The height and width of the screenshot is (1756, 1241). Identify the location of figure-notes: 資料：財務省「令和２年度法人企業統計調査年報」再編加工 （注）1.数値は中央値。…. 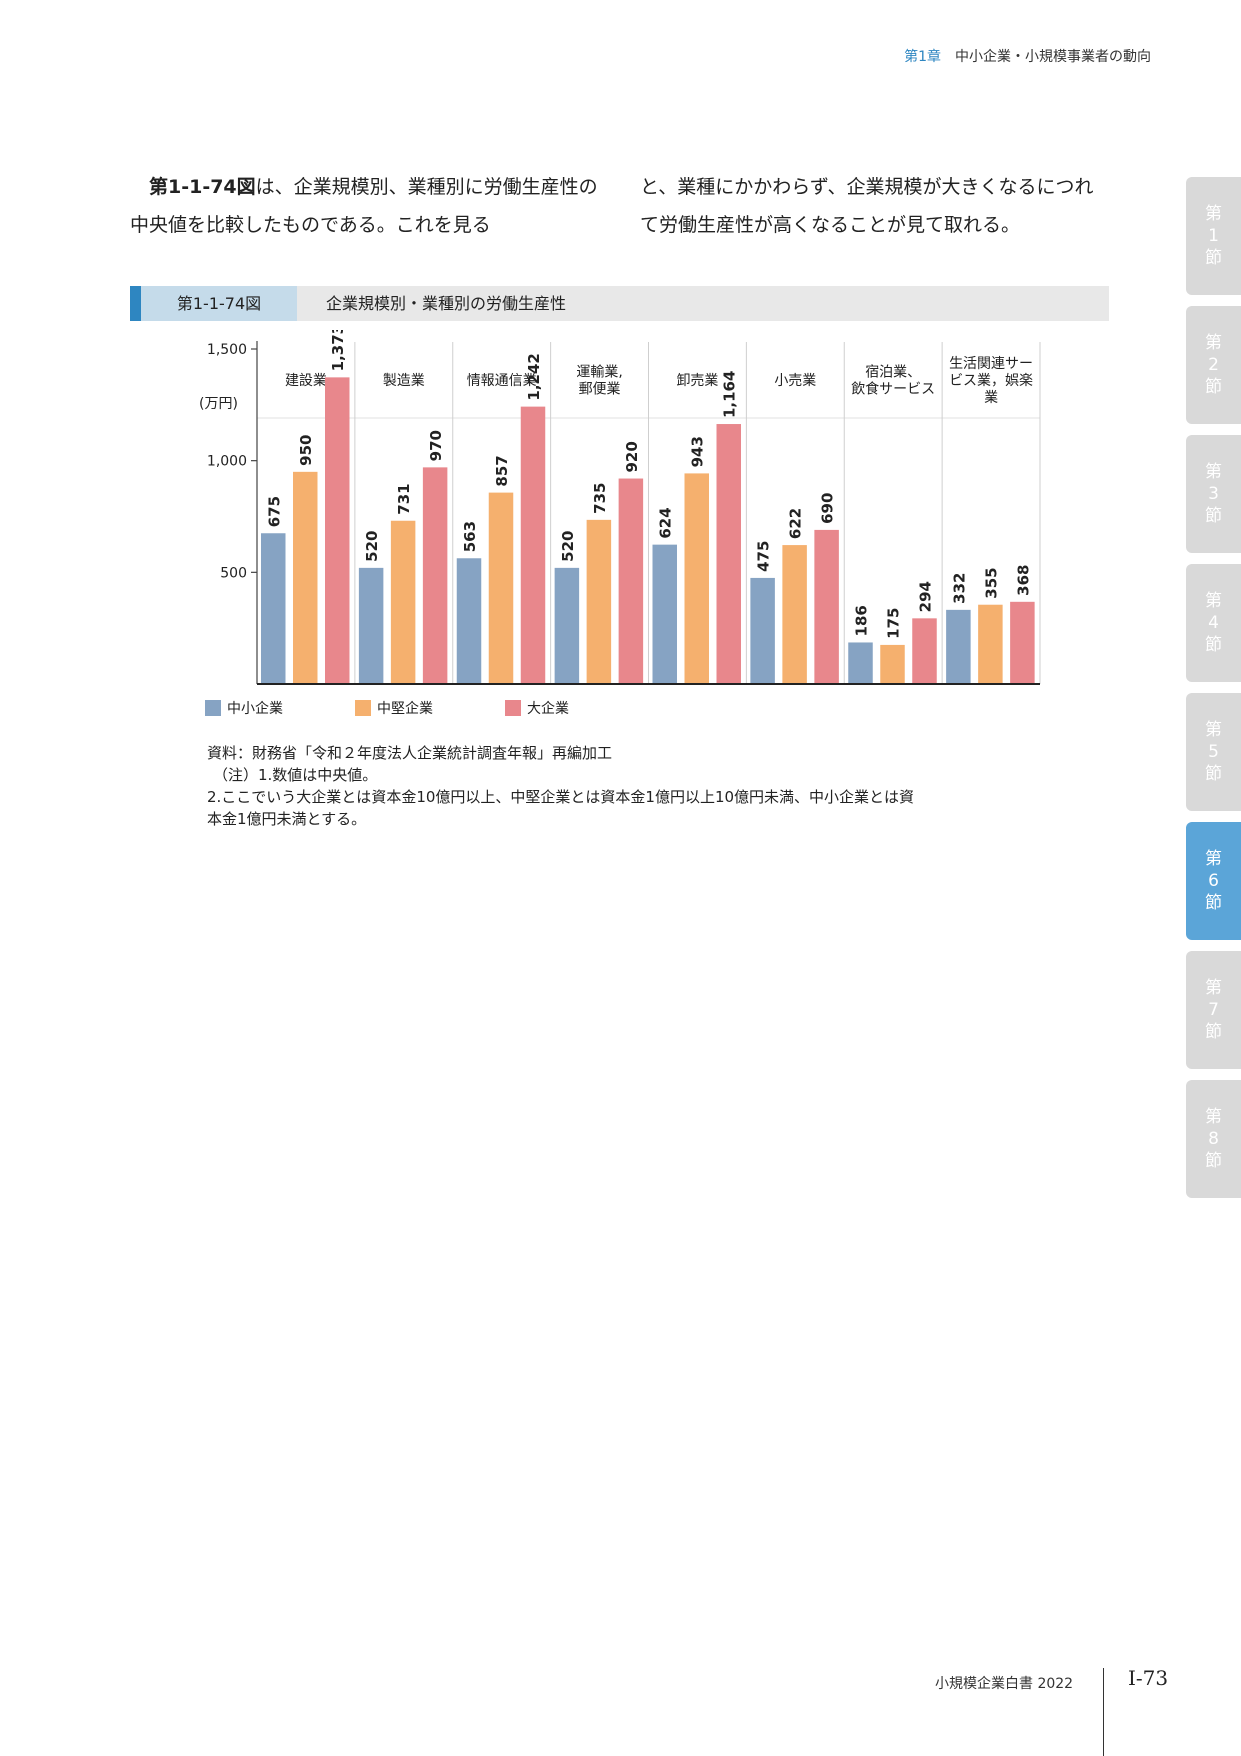
(622, 786).